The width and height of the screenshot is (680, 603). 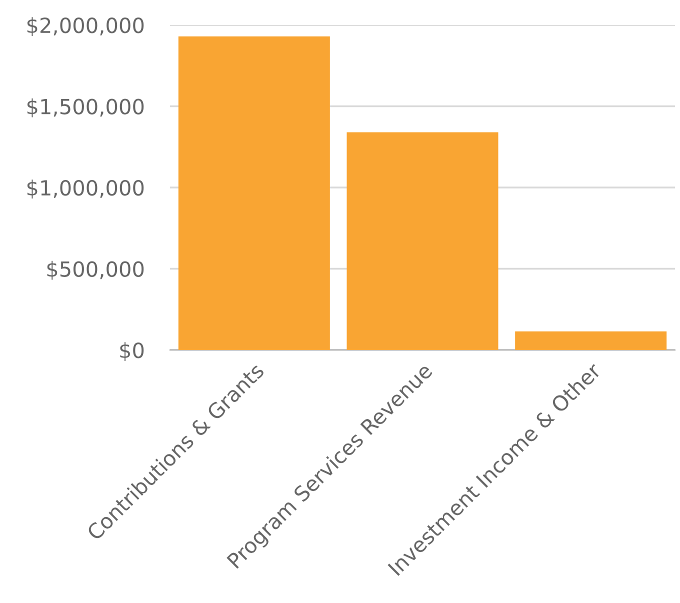 I want to click on y-tick-label: $2,000,000, so click(x=85, y=26).